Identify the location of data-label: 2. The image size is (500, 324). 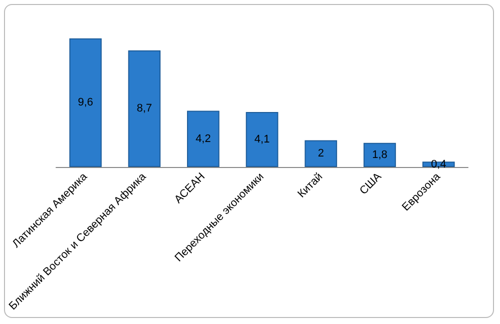
(321, 154).